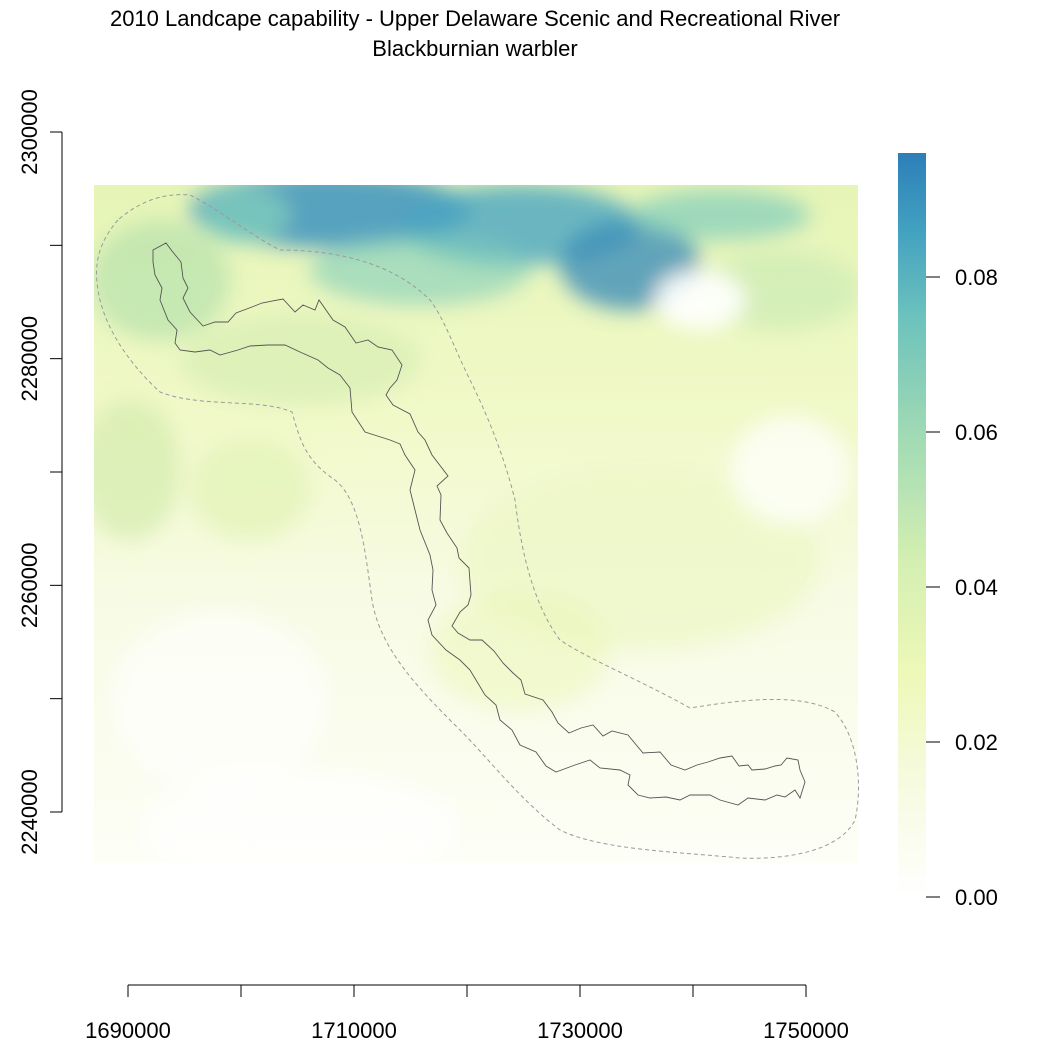  Describe the element at coordinates (475, 48) in the screenshot. I see `chart-subtitle: Blackburnian warbler` at that location.